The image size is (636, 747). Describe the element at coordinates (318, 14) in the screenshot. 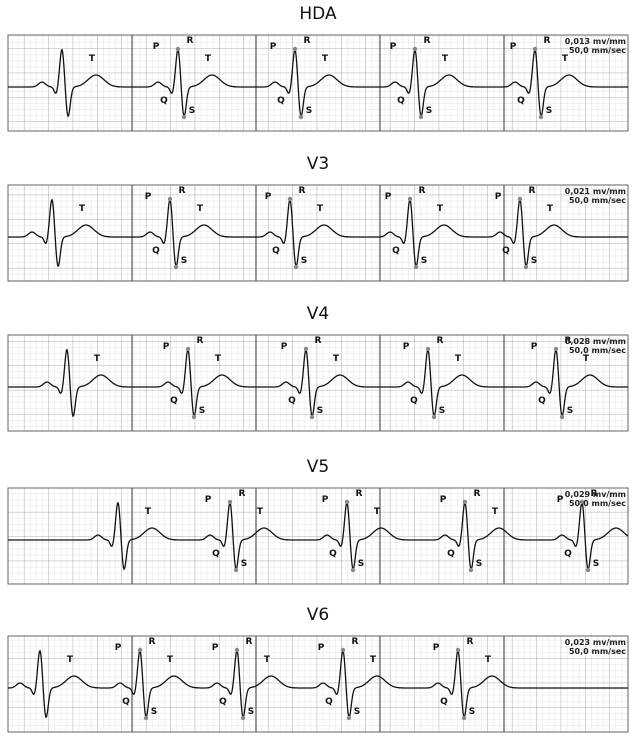

I see `panel-title: HDA` at that location.